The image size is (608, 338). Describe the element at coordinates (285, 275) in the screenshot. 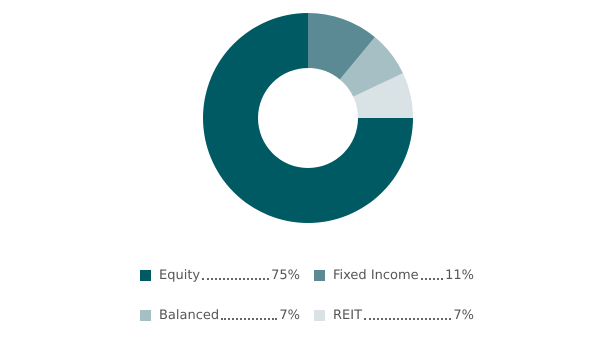

I see `data-label: 75%` at that location.